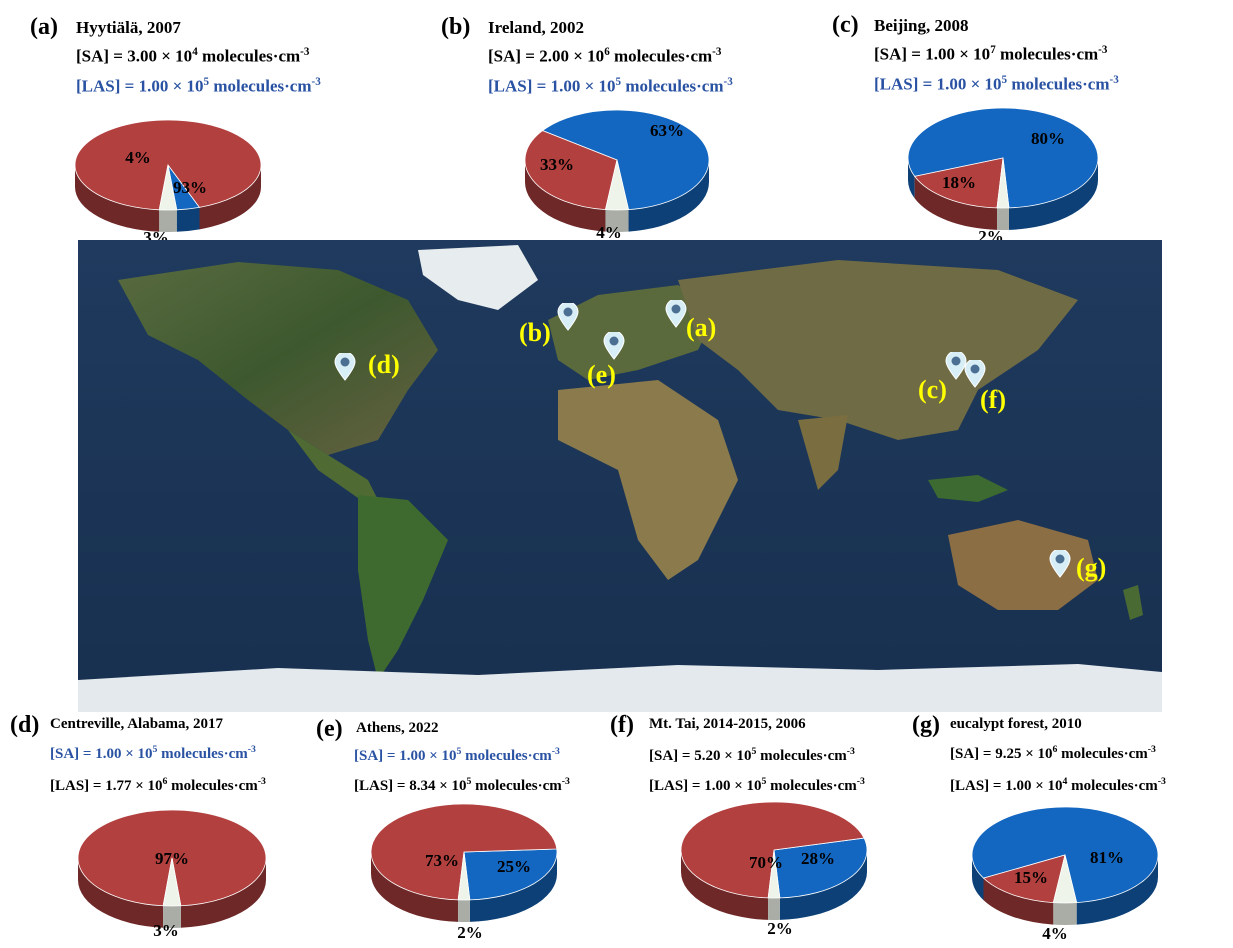 The width and height of the screenshot is (1233, 948). I want to click on pie-label-blue: 80%, so click(1048, 138).